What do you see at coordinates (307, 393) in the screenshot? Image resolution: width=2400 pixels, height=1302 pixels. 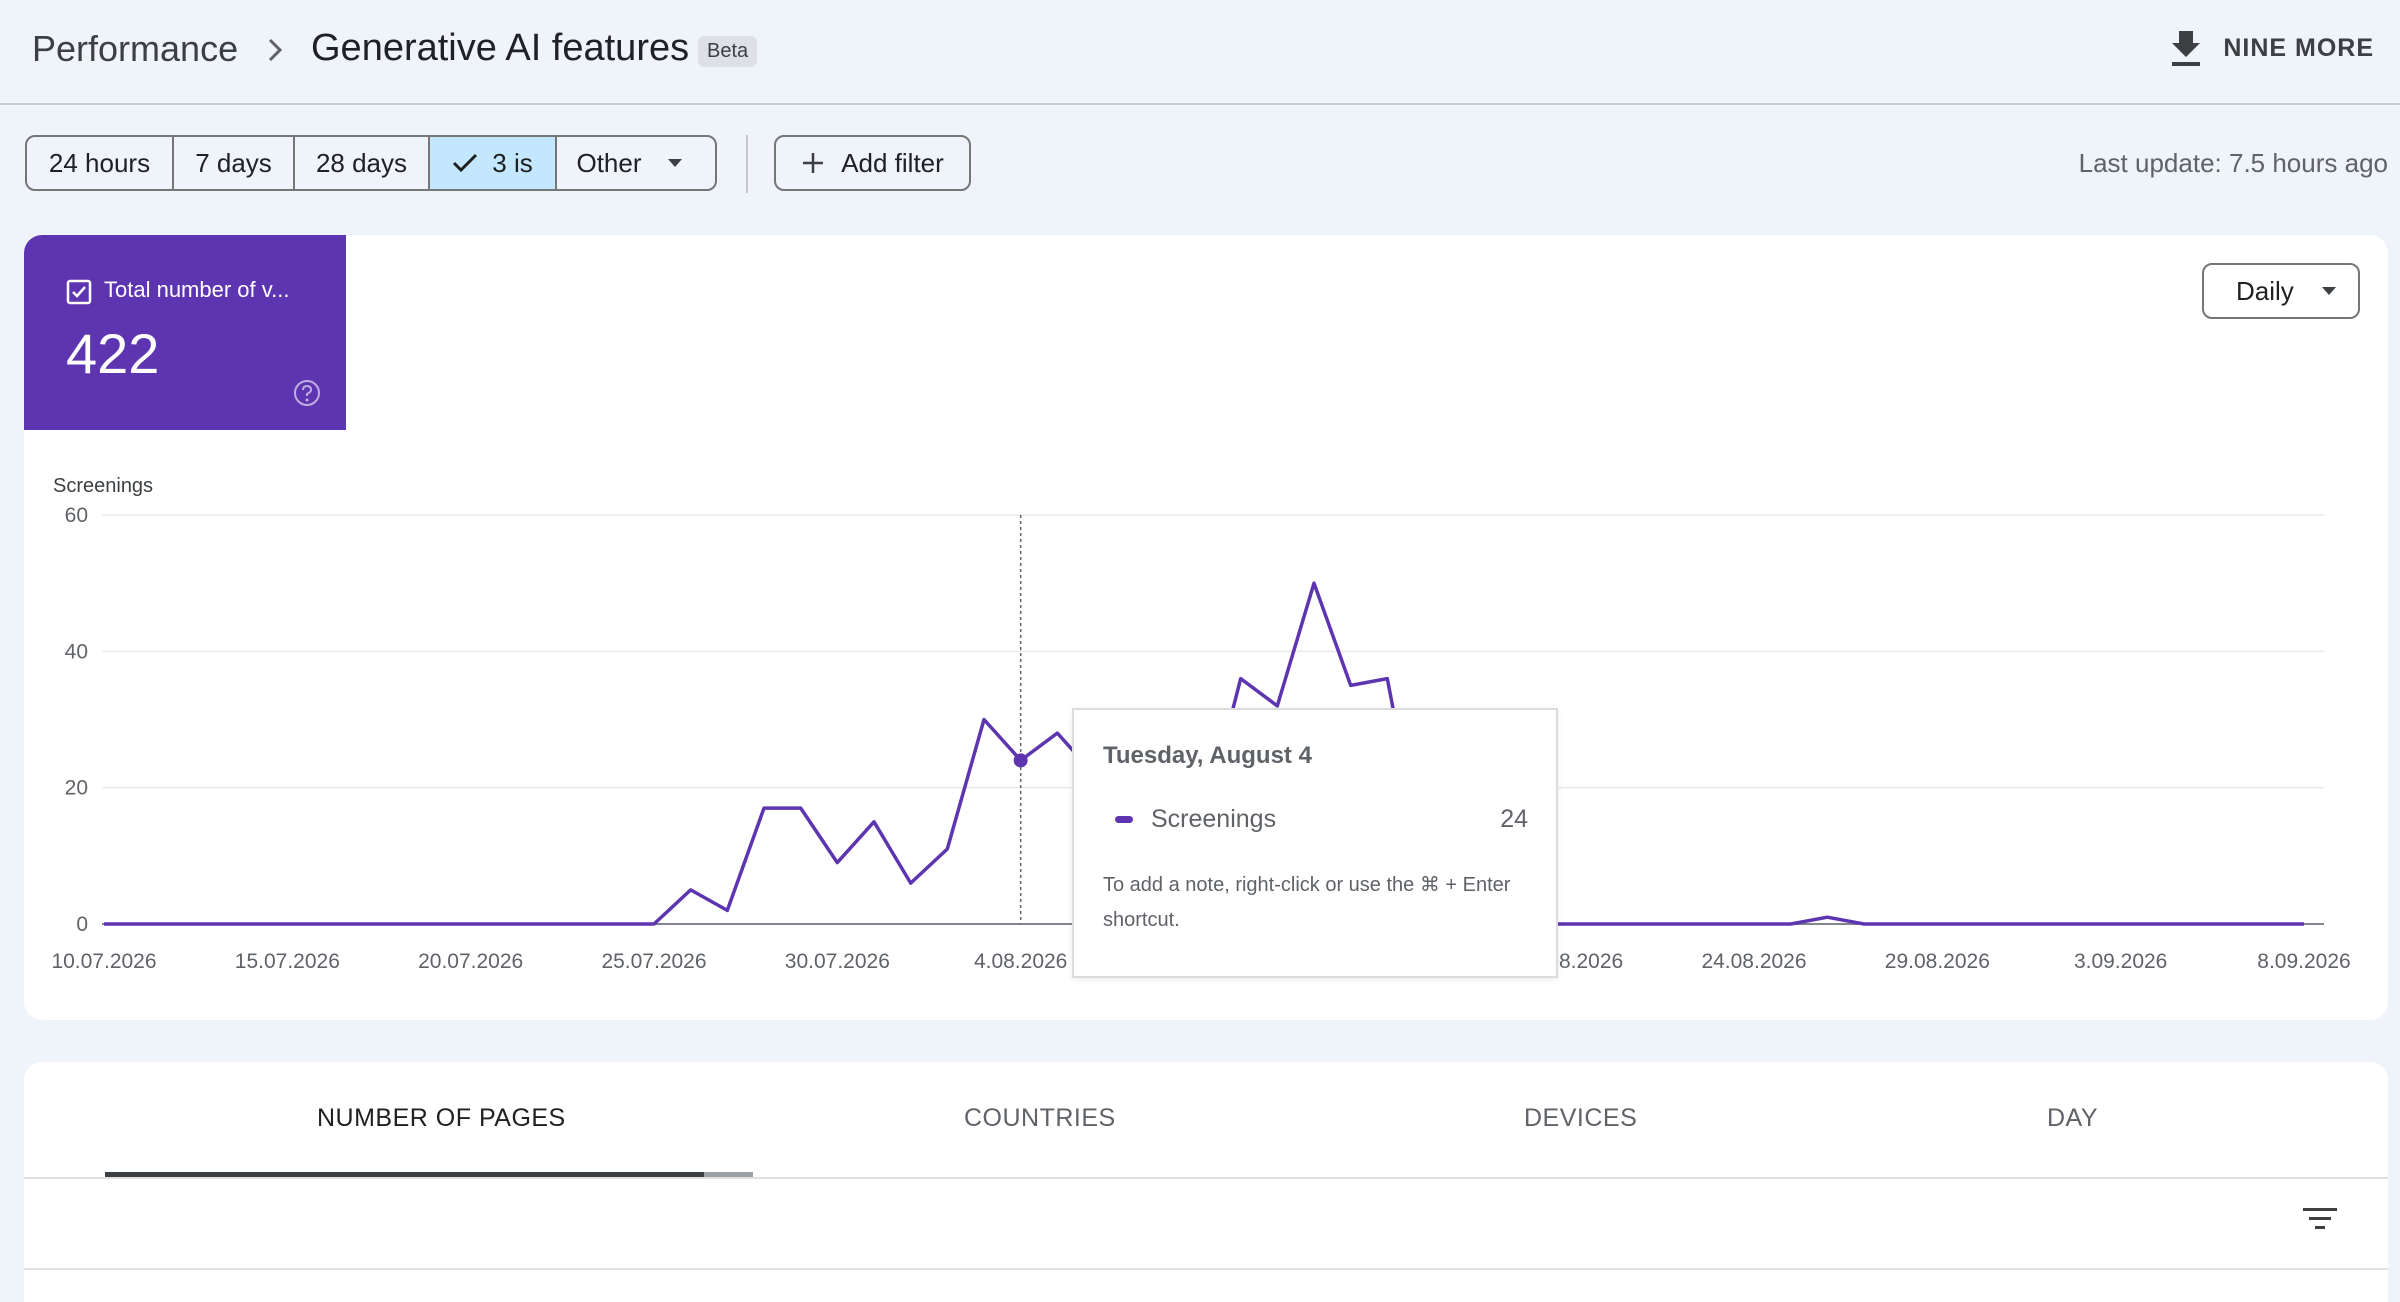 I see `help-circle-icon` at bounding box center [307, 393].